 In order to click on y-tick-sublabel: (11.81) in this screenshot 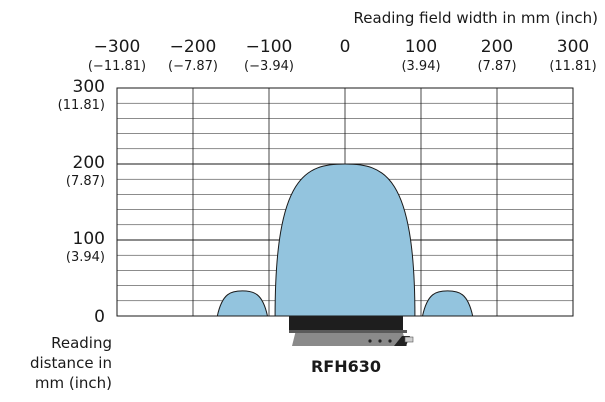, I will do `click(81, 105)`.